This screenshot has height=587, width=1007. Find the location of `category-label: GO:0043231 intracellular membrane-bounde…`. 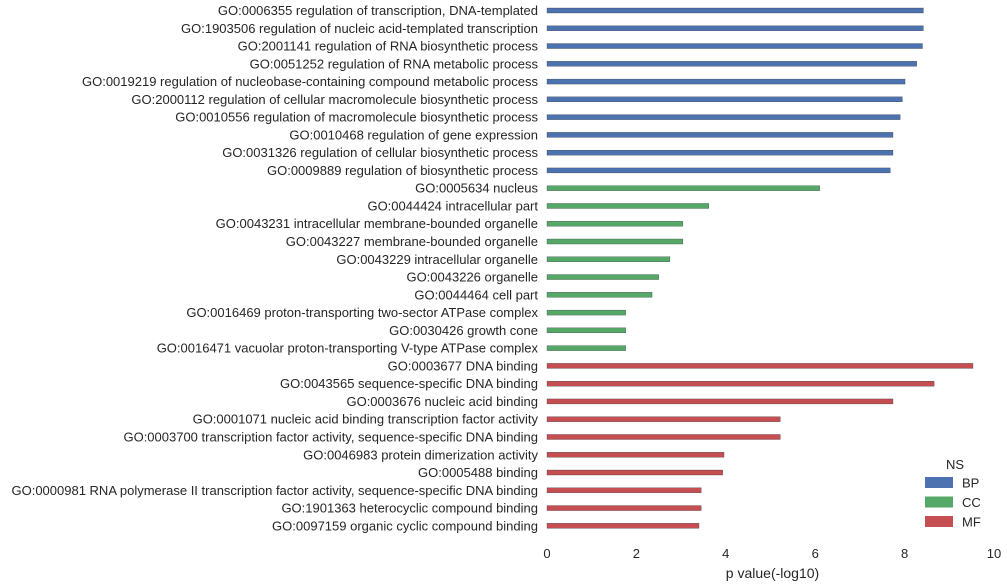

category-label: GO:0043231 intracellular membrane-bounde… is located at coordinates (377, 223).